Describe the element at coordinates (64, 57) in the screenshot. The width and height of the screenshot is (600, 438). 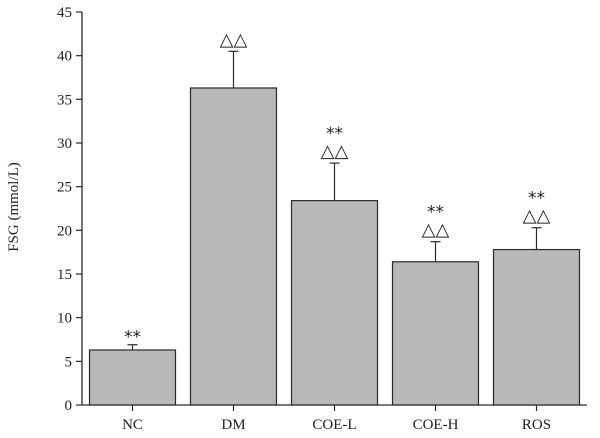
I see `y-tick-label: 40` at that location.